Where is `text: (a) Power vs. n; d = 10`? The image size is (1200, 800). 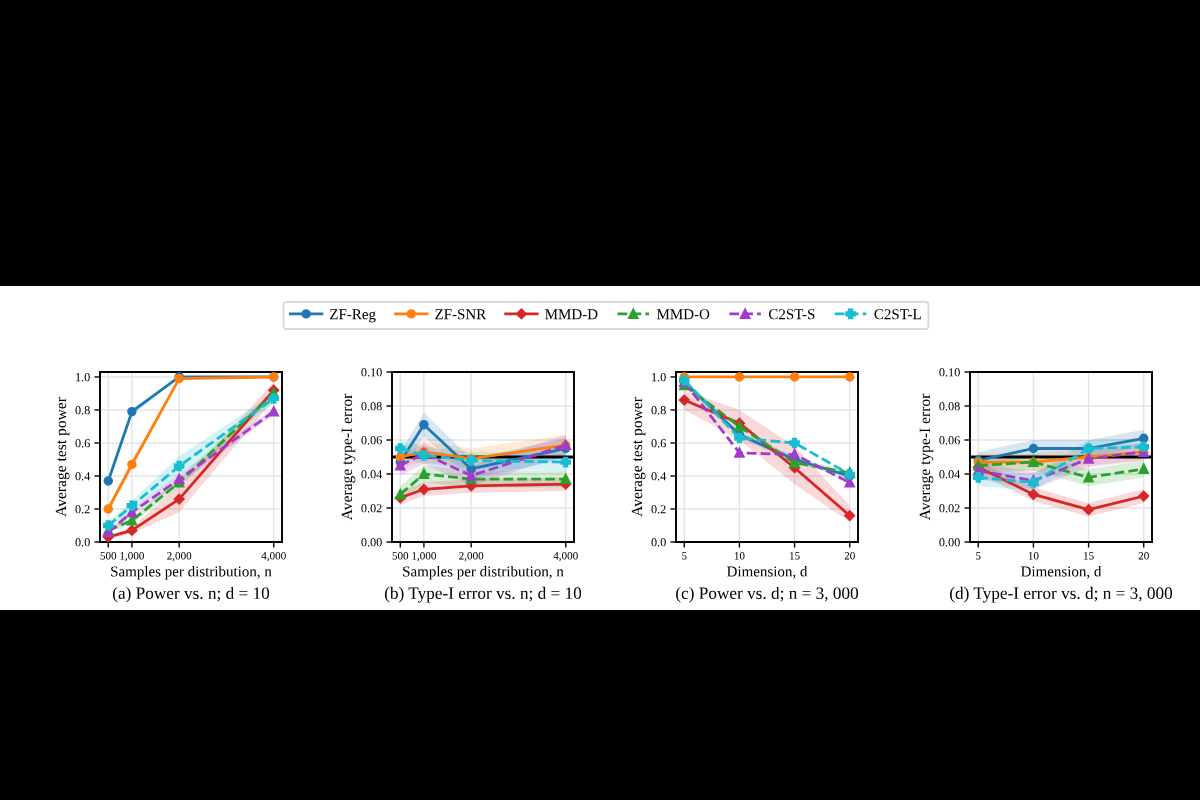
text: (a) Power vs. n; d = 10 is located at coordinates (191, 594).